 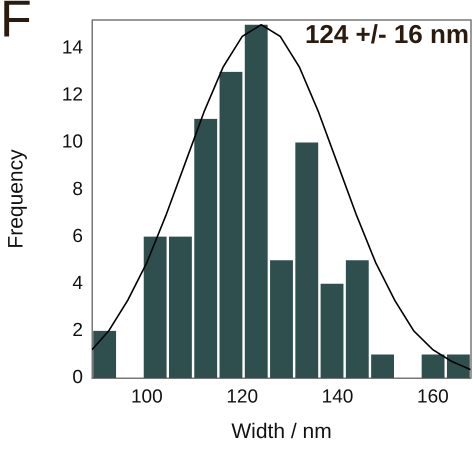 What do you see at coordinates (73, 48) in the screenshot?
I see `y-tick-label: 14` at bounding box center [73, 48].